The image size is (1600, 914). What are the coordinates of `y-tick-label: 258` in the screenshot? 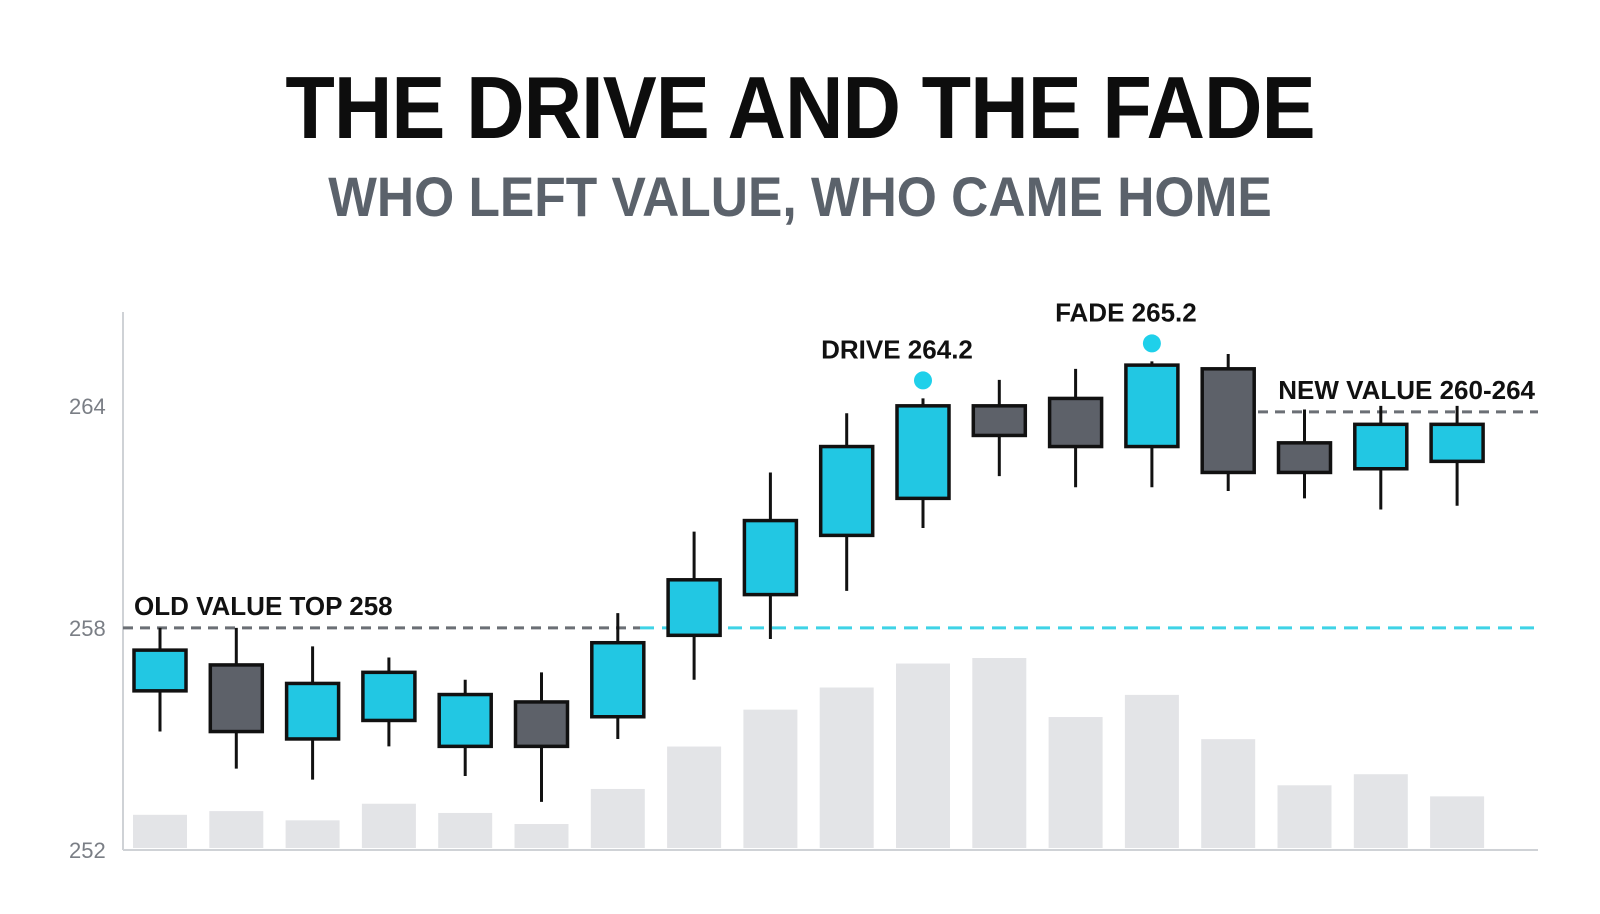 It's located at (87, 628).